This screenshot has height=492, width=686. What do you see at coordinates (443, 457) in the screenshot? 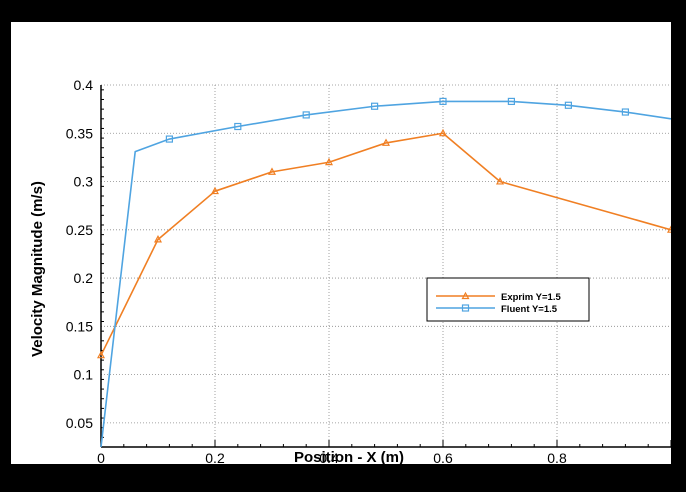
I see `x-tick-label: 0.6` at bounding box center [443, 457].